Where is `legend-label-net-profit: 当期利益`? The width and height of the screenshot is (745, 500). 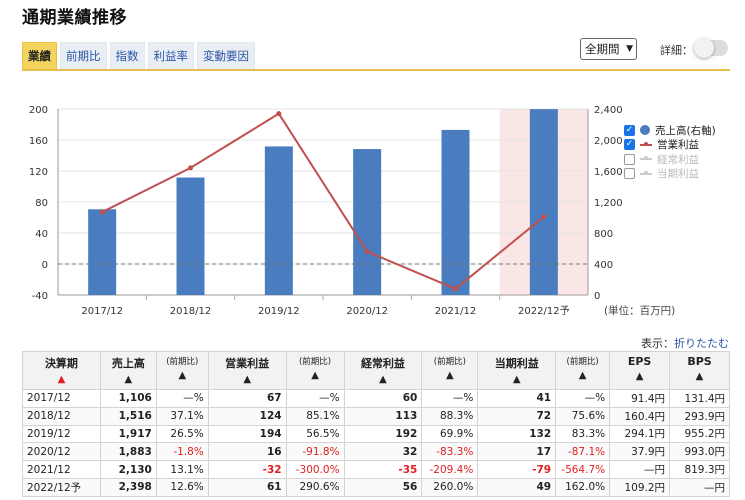 legend-label-net-profit: 当期利益 is located at coordinates (678, 174).